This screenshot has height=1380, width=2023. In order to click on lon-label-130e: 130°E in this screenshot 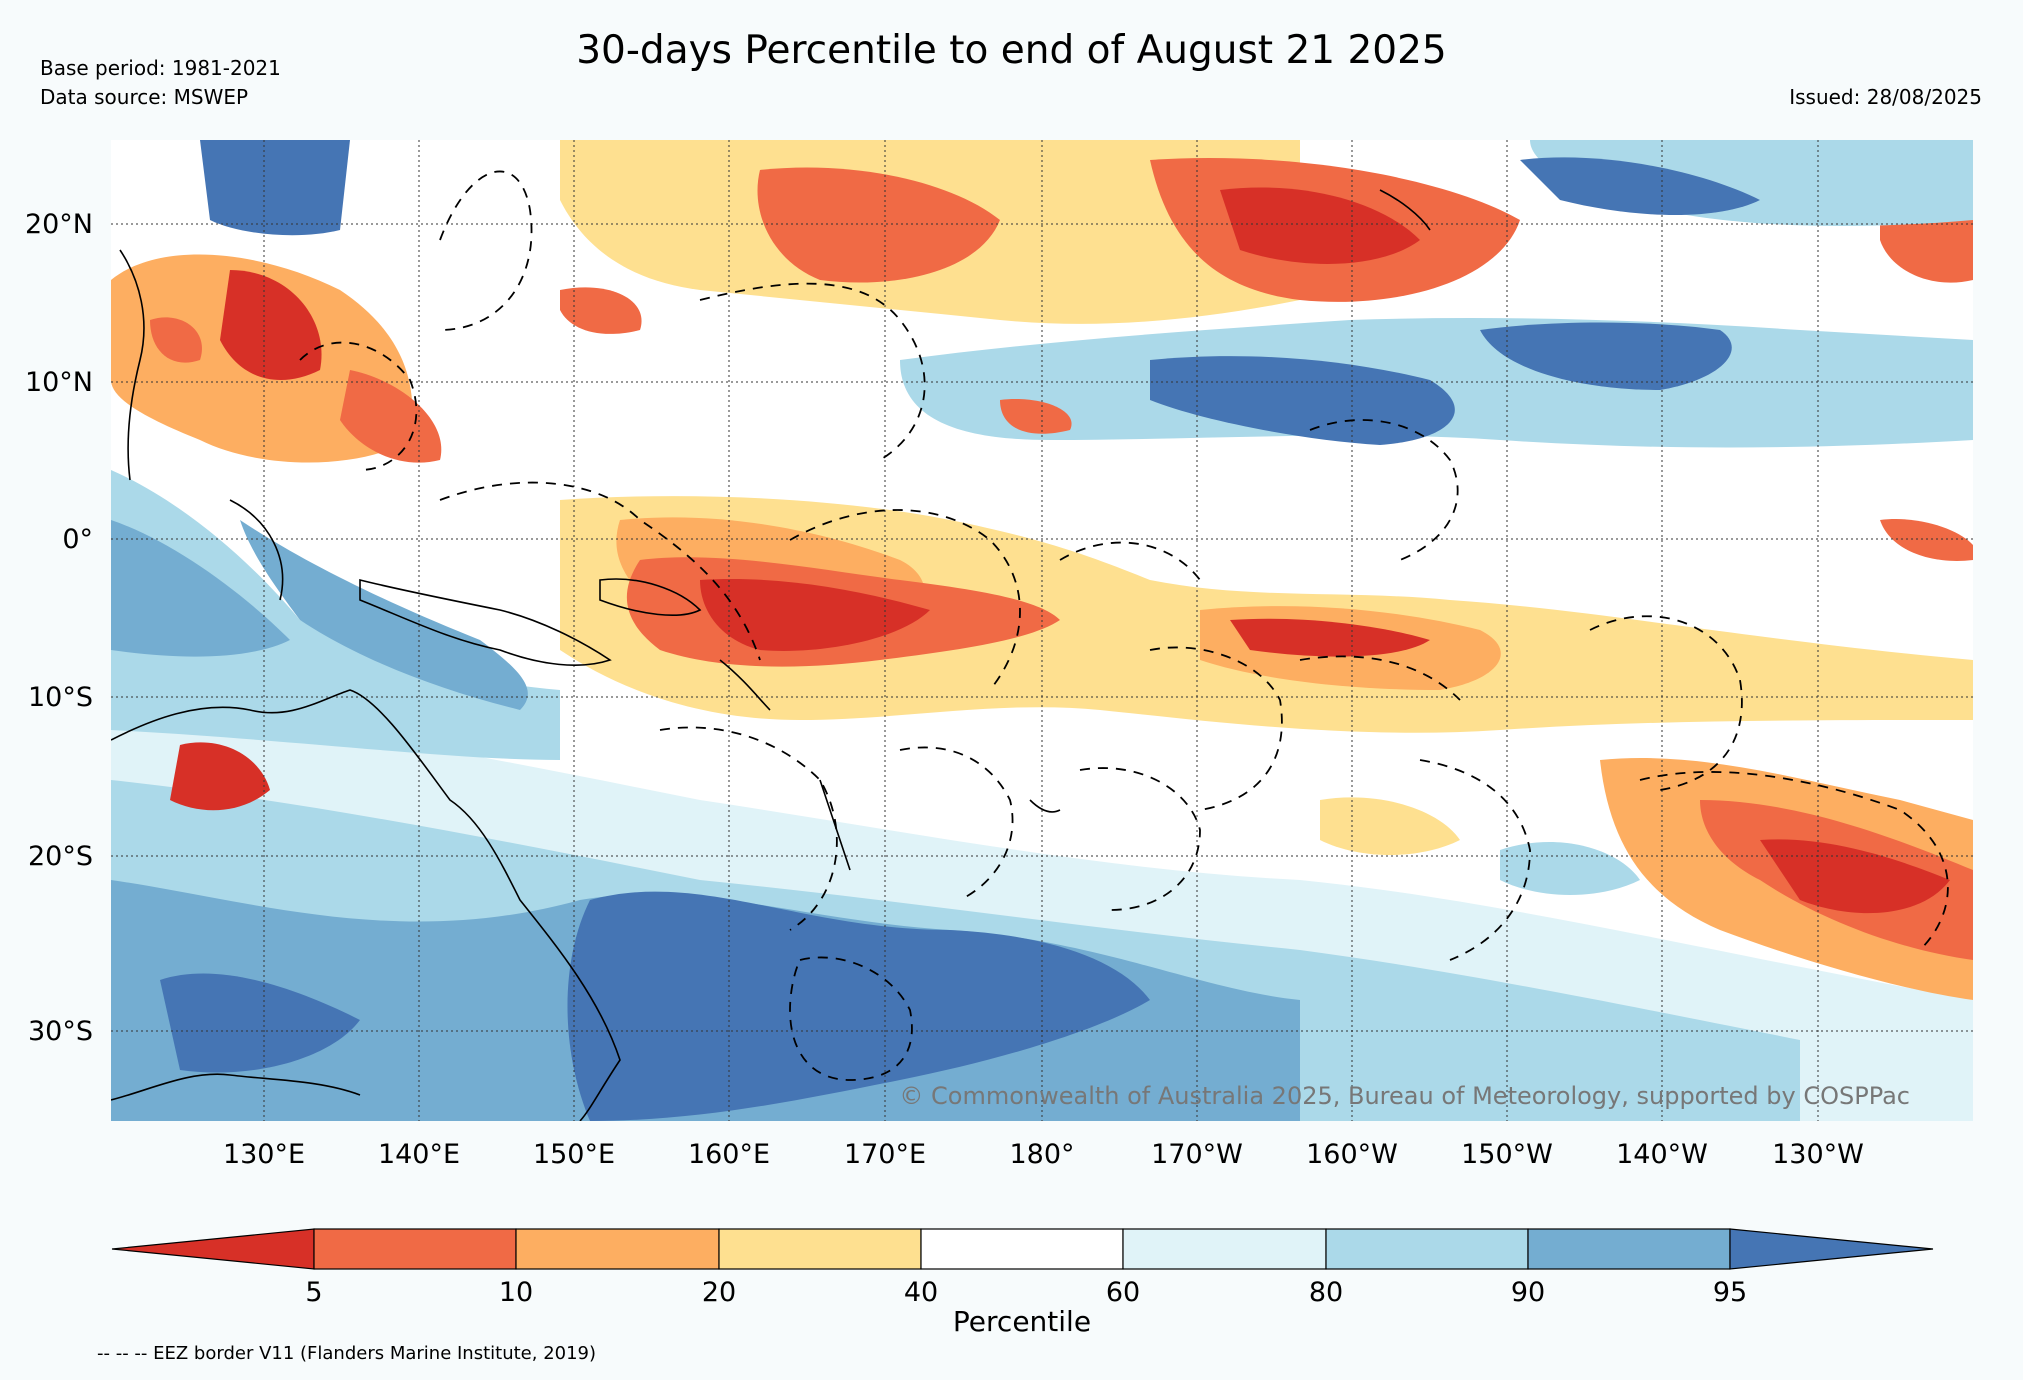, I will do `click(264, 1154)`.